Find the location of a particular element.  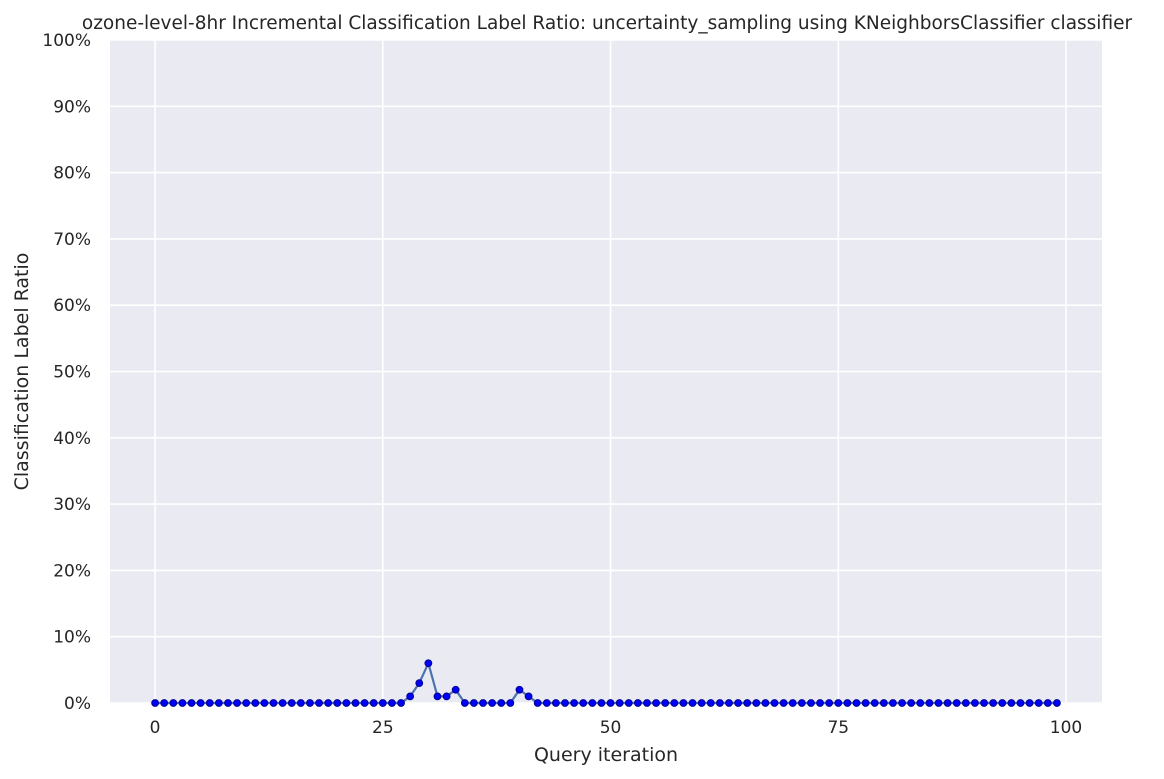

y-tick-label: 60% is located at coordinates (72, 306).